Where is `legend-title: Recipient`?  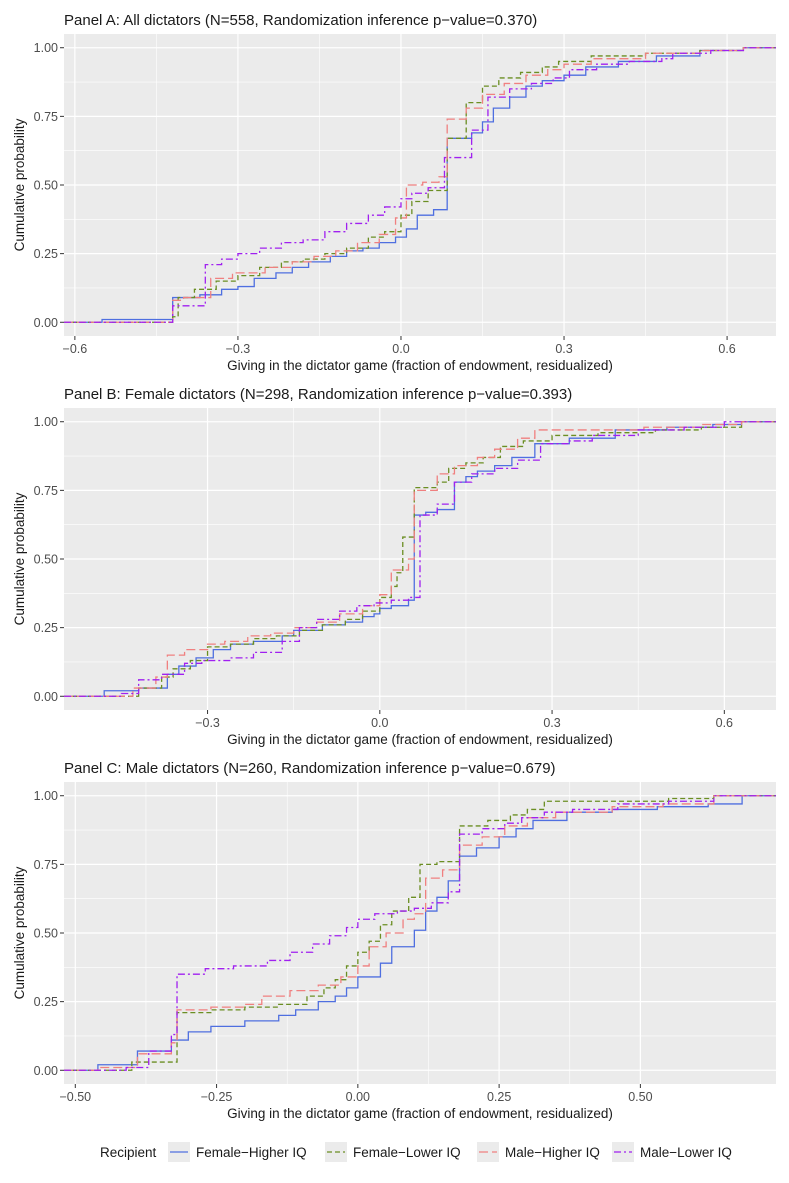 legend-title: Recipient is located at coordinates (128, 1152).